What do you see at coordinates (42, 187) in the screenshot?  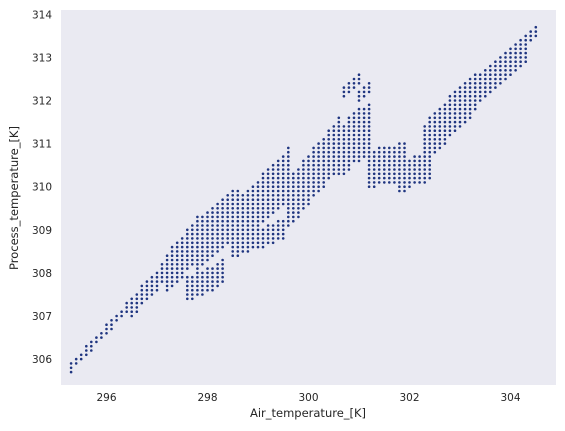 I see `y-tick-labels: 306 307 308 309 310 311 312 313 314` at bounding box center [42, 187].